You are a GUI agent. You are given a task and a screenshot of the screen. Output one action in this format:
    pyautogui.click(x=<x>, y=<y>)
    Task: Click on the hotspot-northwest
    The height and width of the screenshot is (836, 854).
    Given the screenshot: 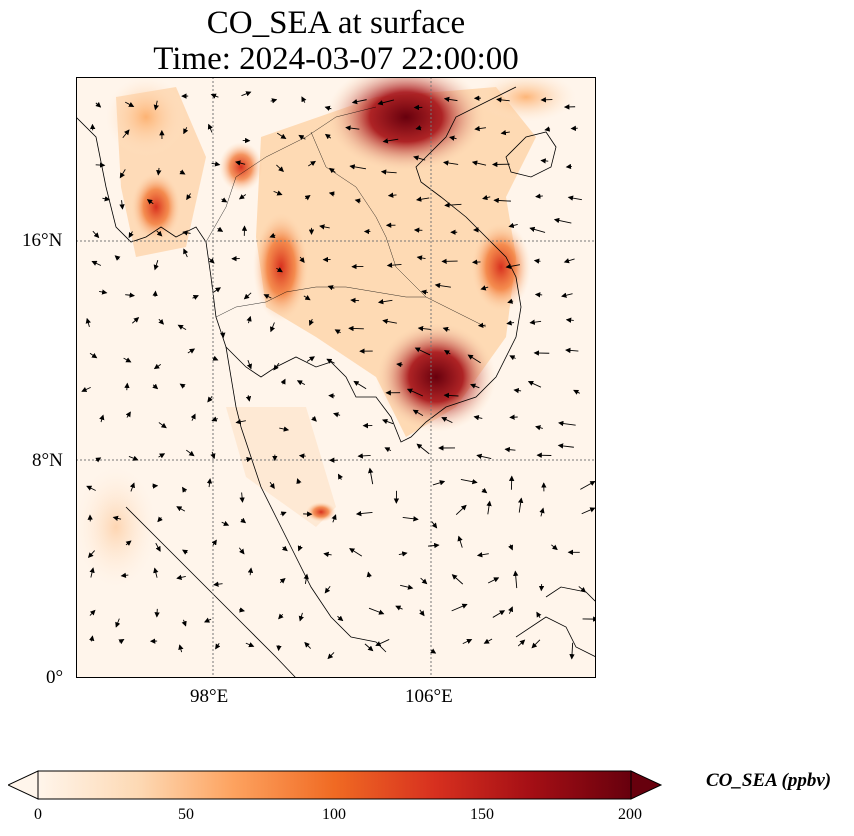 What is the action you would take?
    pyautogui.click(x=146, y=117)
    